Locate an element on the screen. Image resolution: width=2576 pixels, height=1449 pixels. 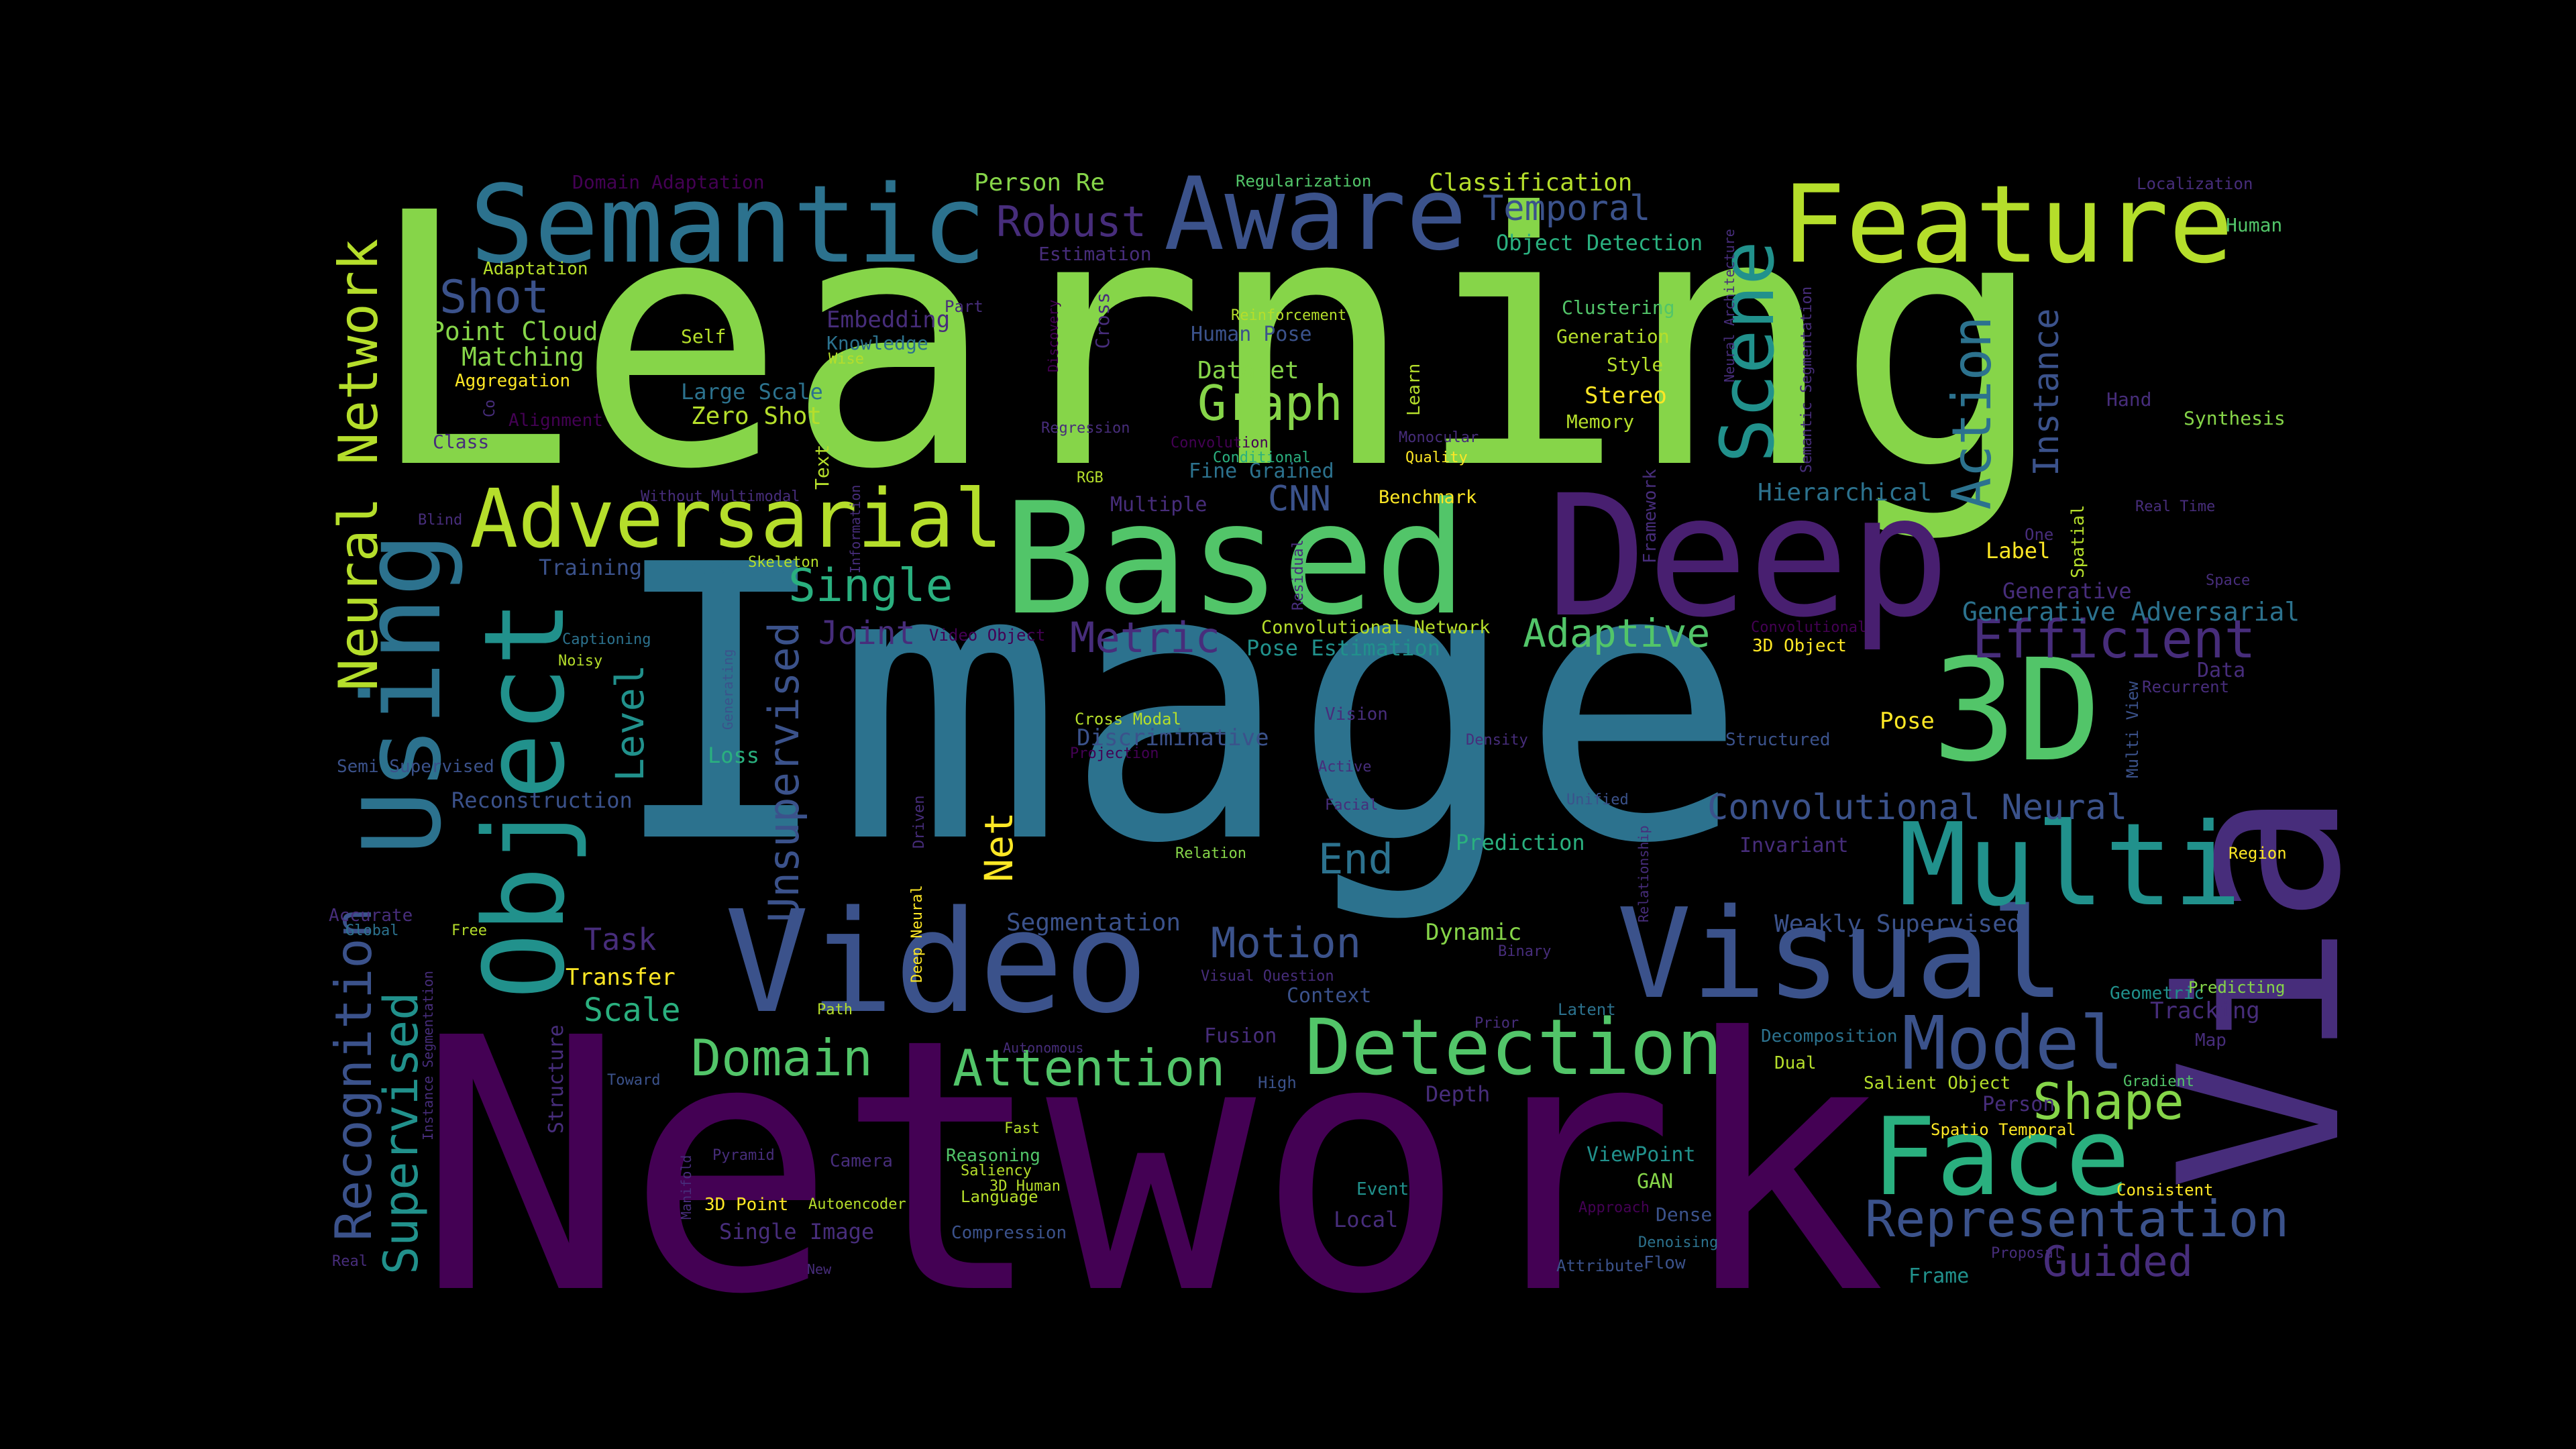
word-benchmark: Benchmark is located at coordinates (1428, 497).